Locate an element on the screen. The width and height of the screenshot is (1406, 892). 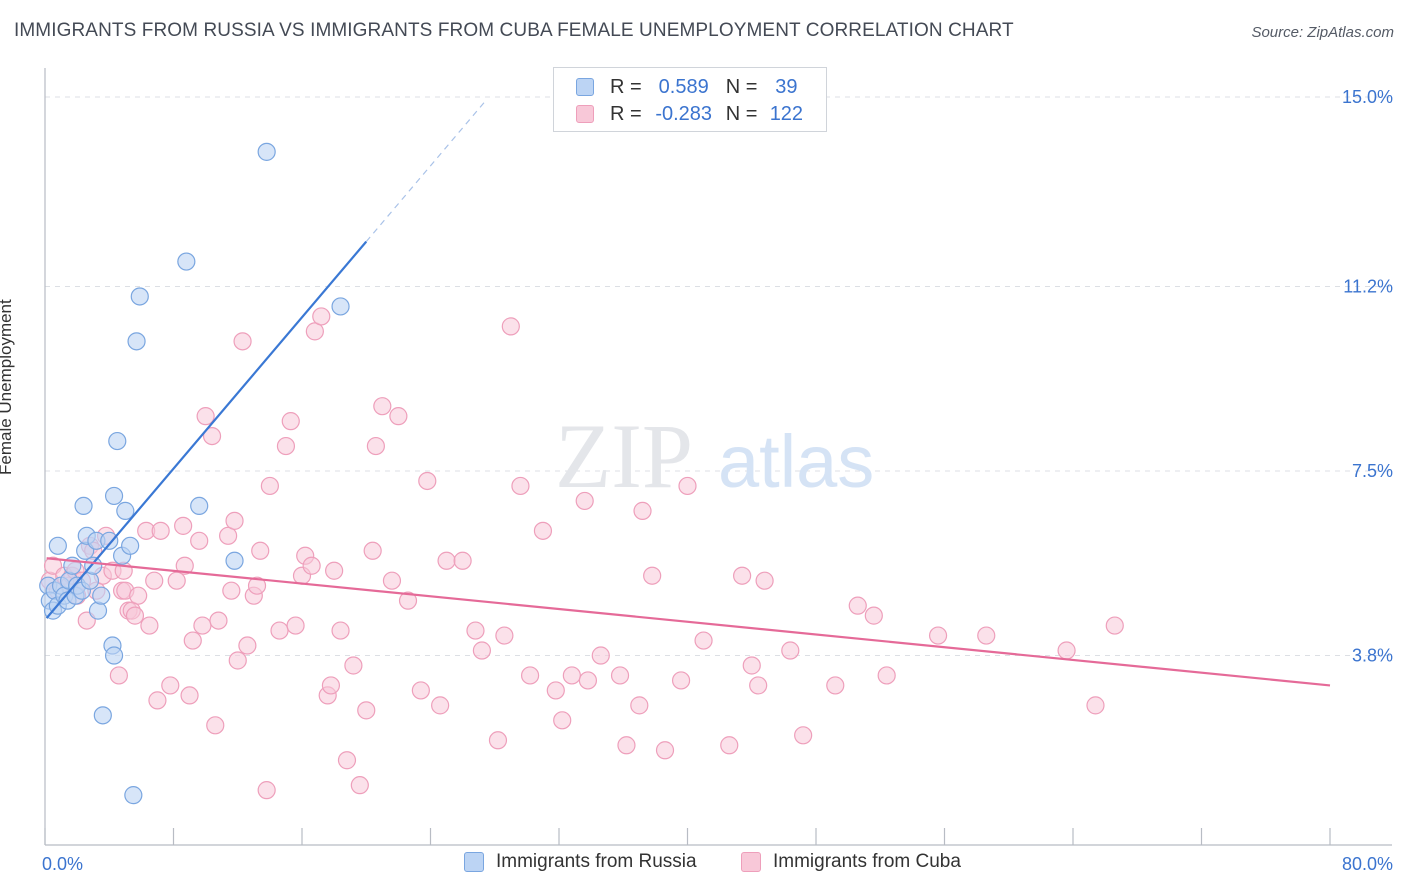
bottom-russia-swatch is located at coordinates (474, 862).